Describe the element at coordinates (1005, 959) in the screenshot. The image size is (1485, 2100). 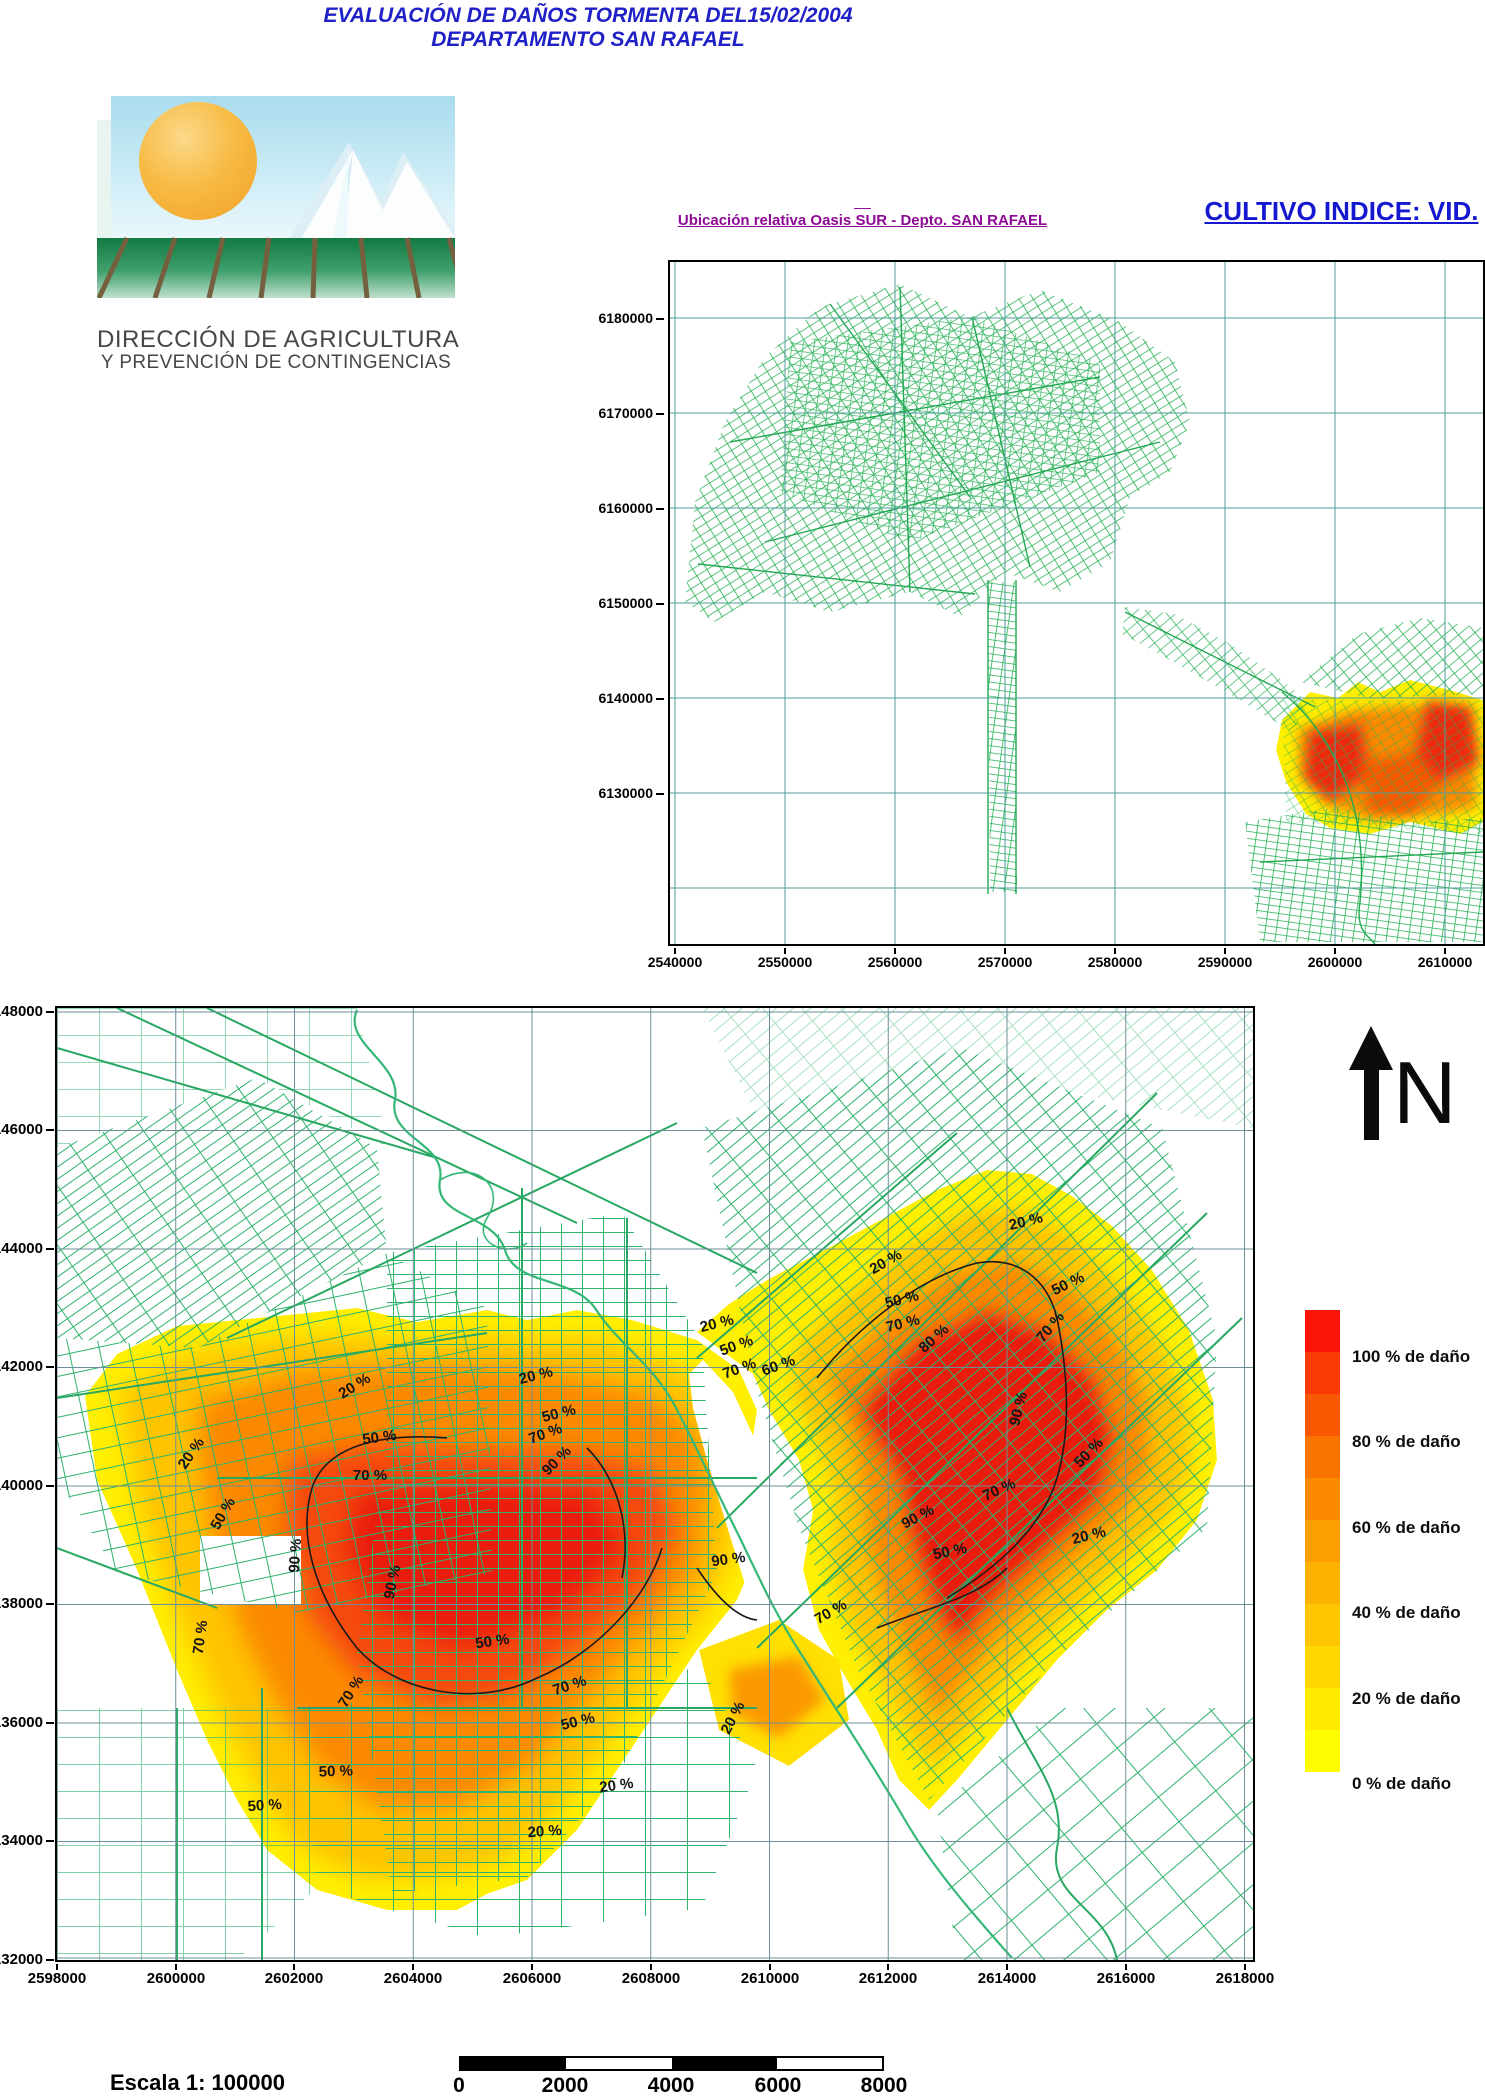
I see `ov-x-tick: 2570000` at that location.